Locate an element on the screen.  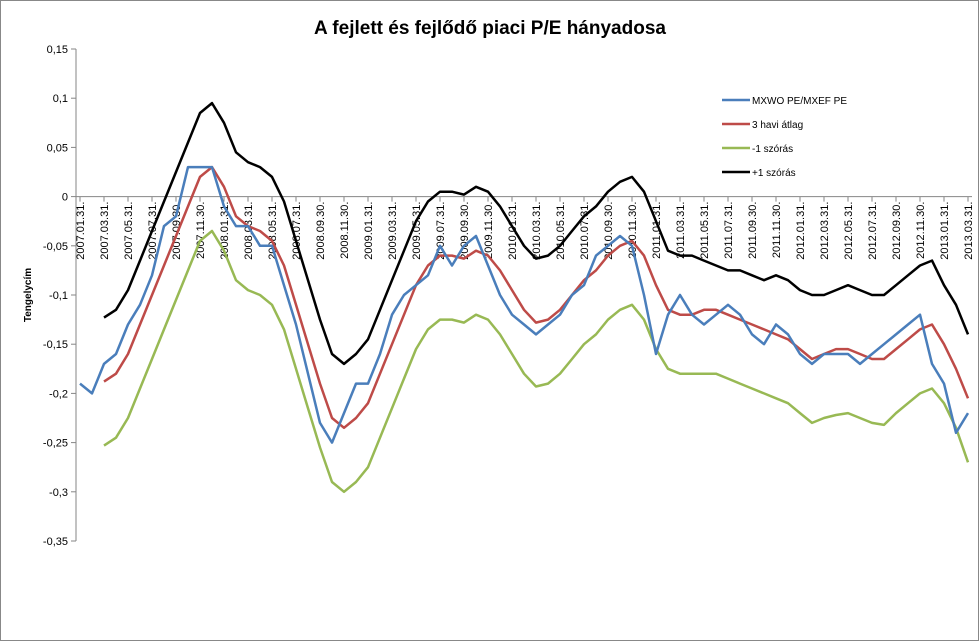
x-tick-label: 2009.07.31. is located at coordinates (441, 231).